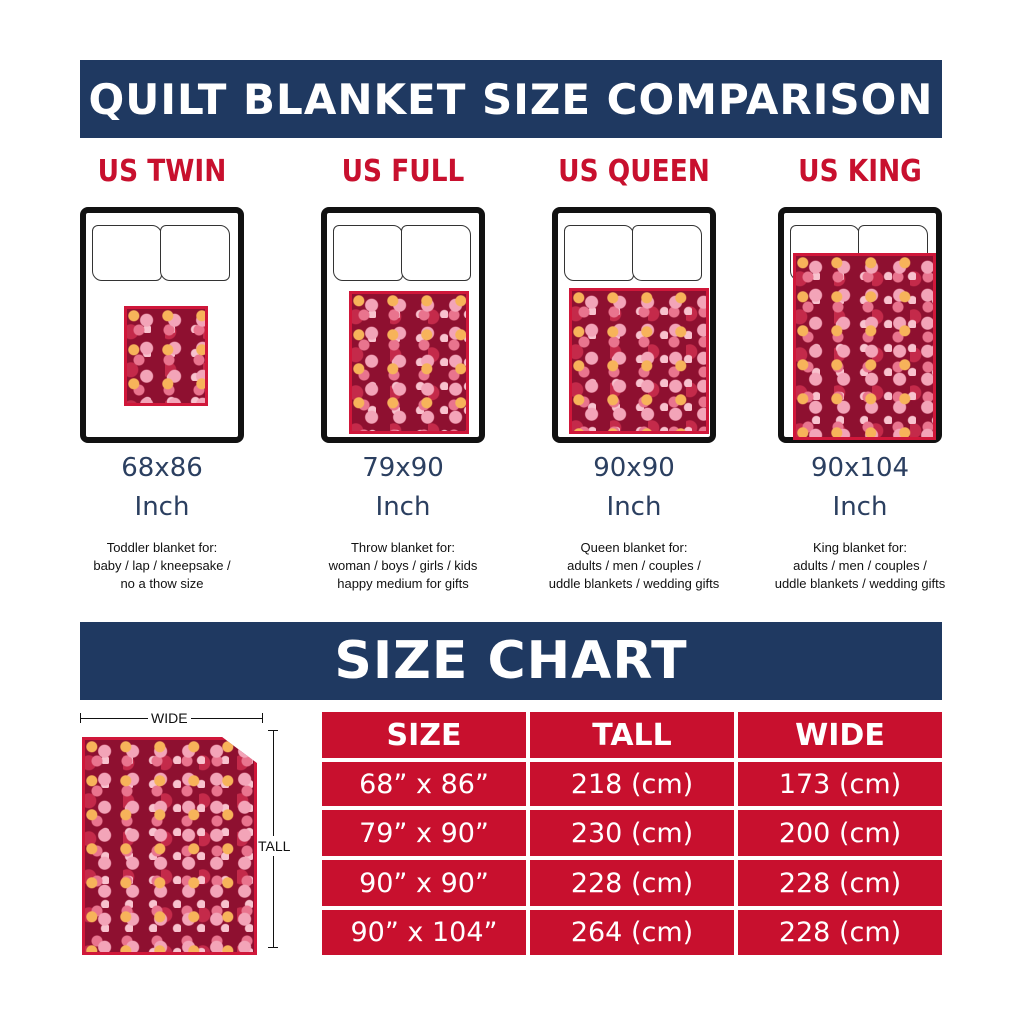 This screenshot has width=1024, height=1024. Describe the element at coordinates (634, 468) in the screenshot. I see `size-dims: 90x90` at that location.